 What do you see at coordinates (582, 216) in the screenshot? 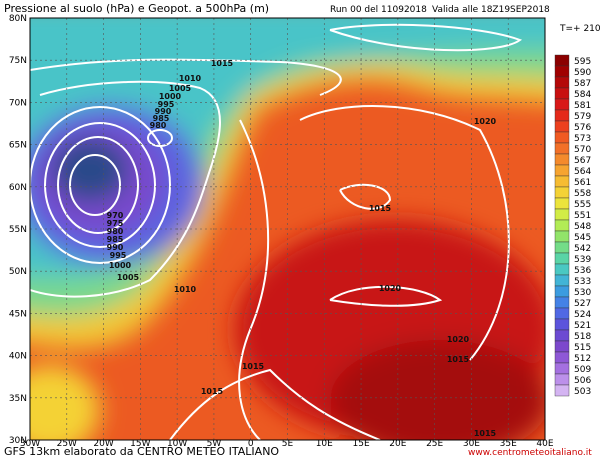
I see `colorbar-label: 551` at bounding box center [582, 216].